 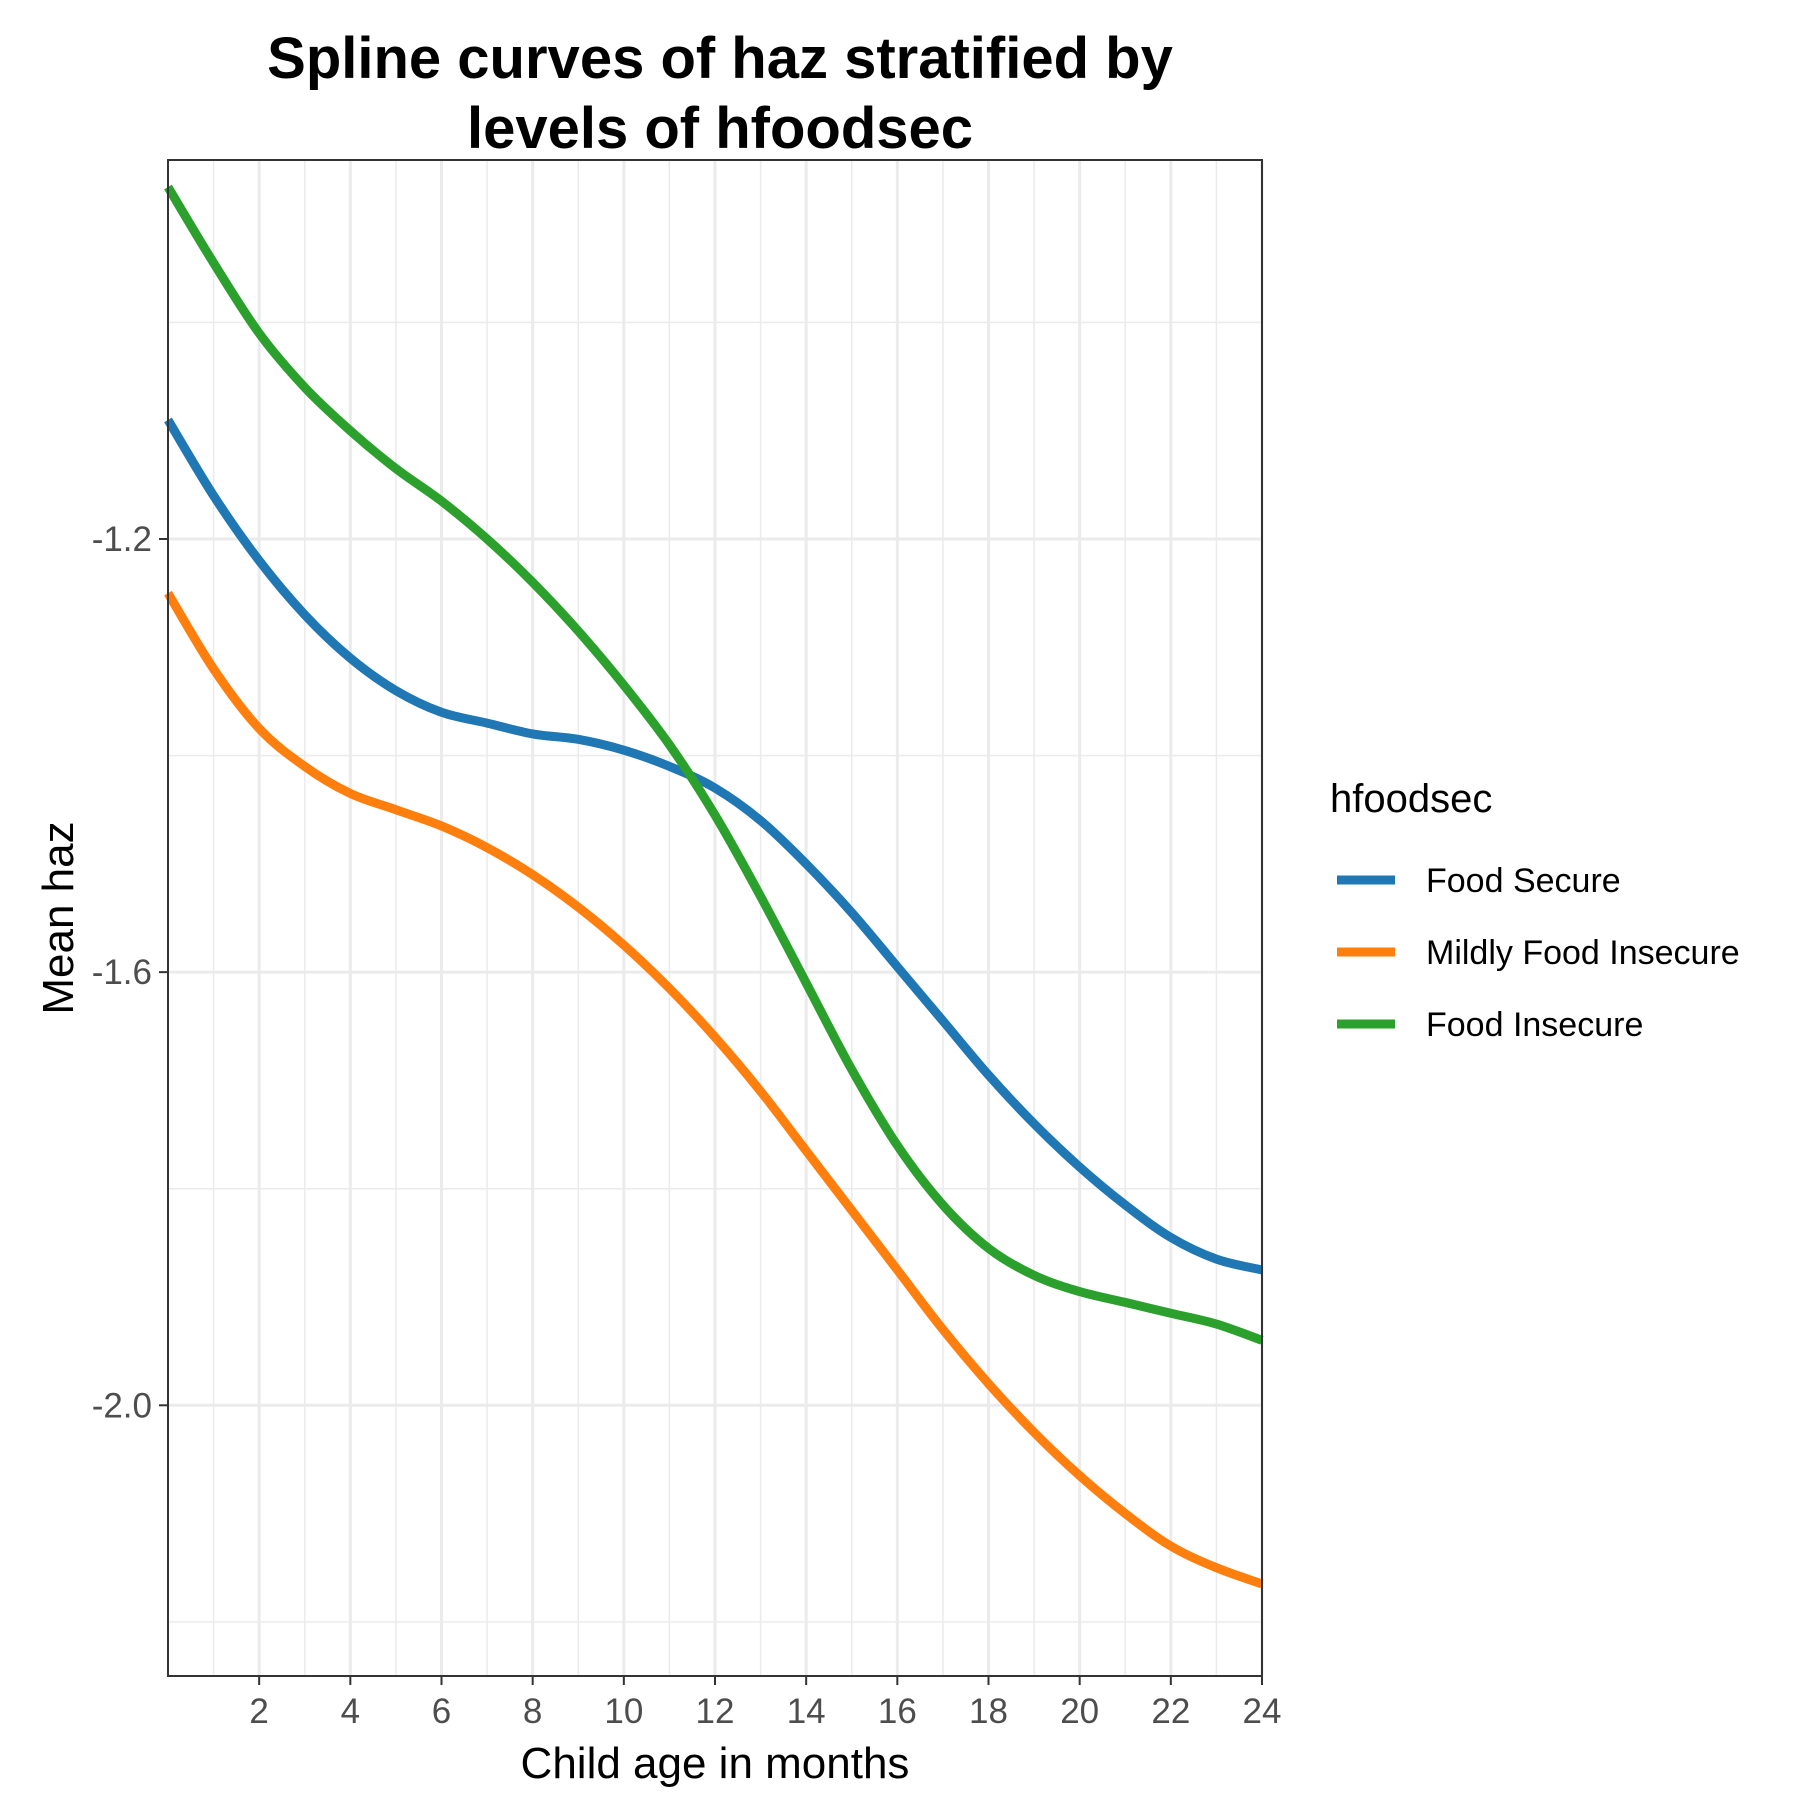 I want to click on x-tick-label: 20, so click(x=1079, y=1711).